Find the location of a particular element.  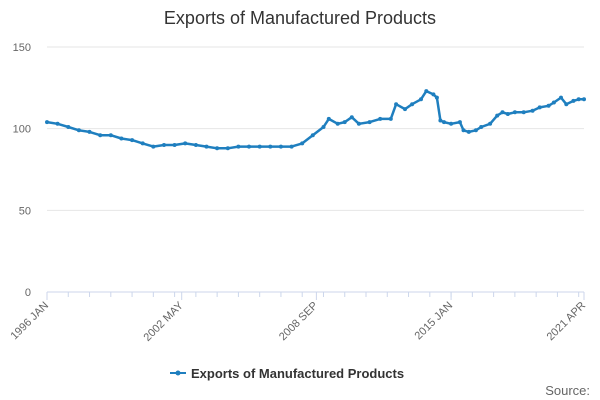

series-line is located at coordinates (315, 119).